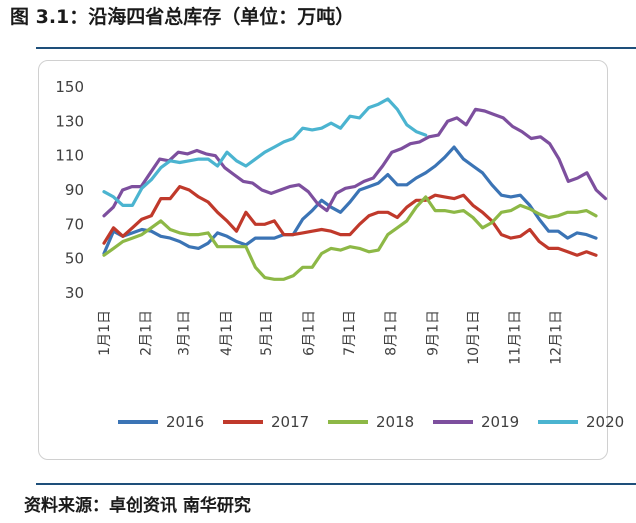  Describe the element at coordinates (69, 156) in the screenshot. I see `y-tick-label: 110` at that location.